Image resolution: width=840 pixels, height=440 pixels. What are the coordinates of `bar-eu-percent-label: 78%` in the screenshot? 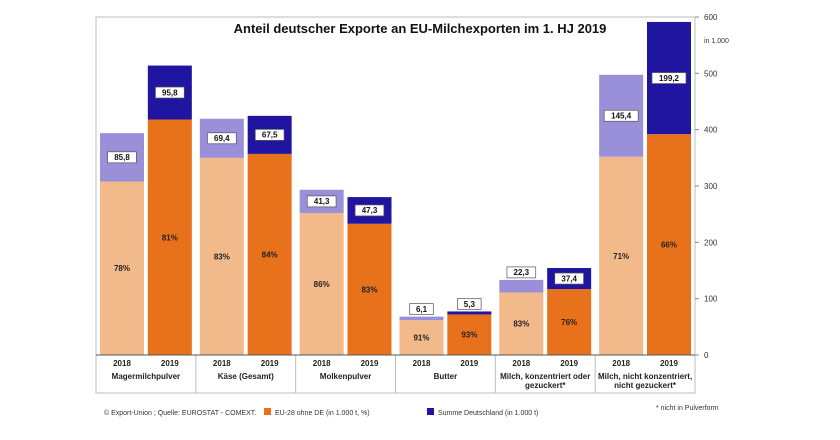 It's located at (122, 268).